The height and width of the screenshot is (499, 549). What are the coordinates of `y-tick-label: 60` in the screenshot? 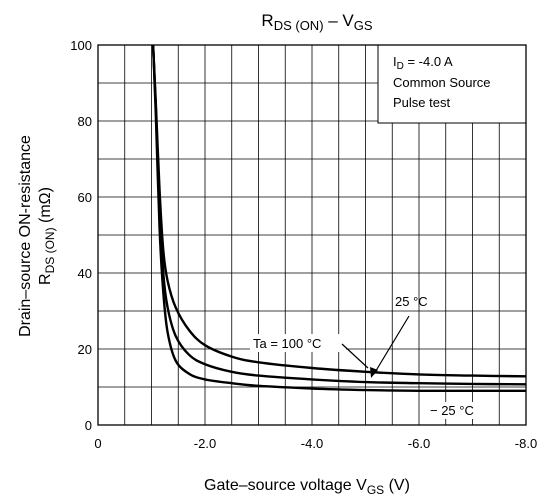 It's located at (85, 197).